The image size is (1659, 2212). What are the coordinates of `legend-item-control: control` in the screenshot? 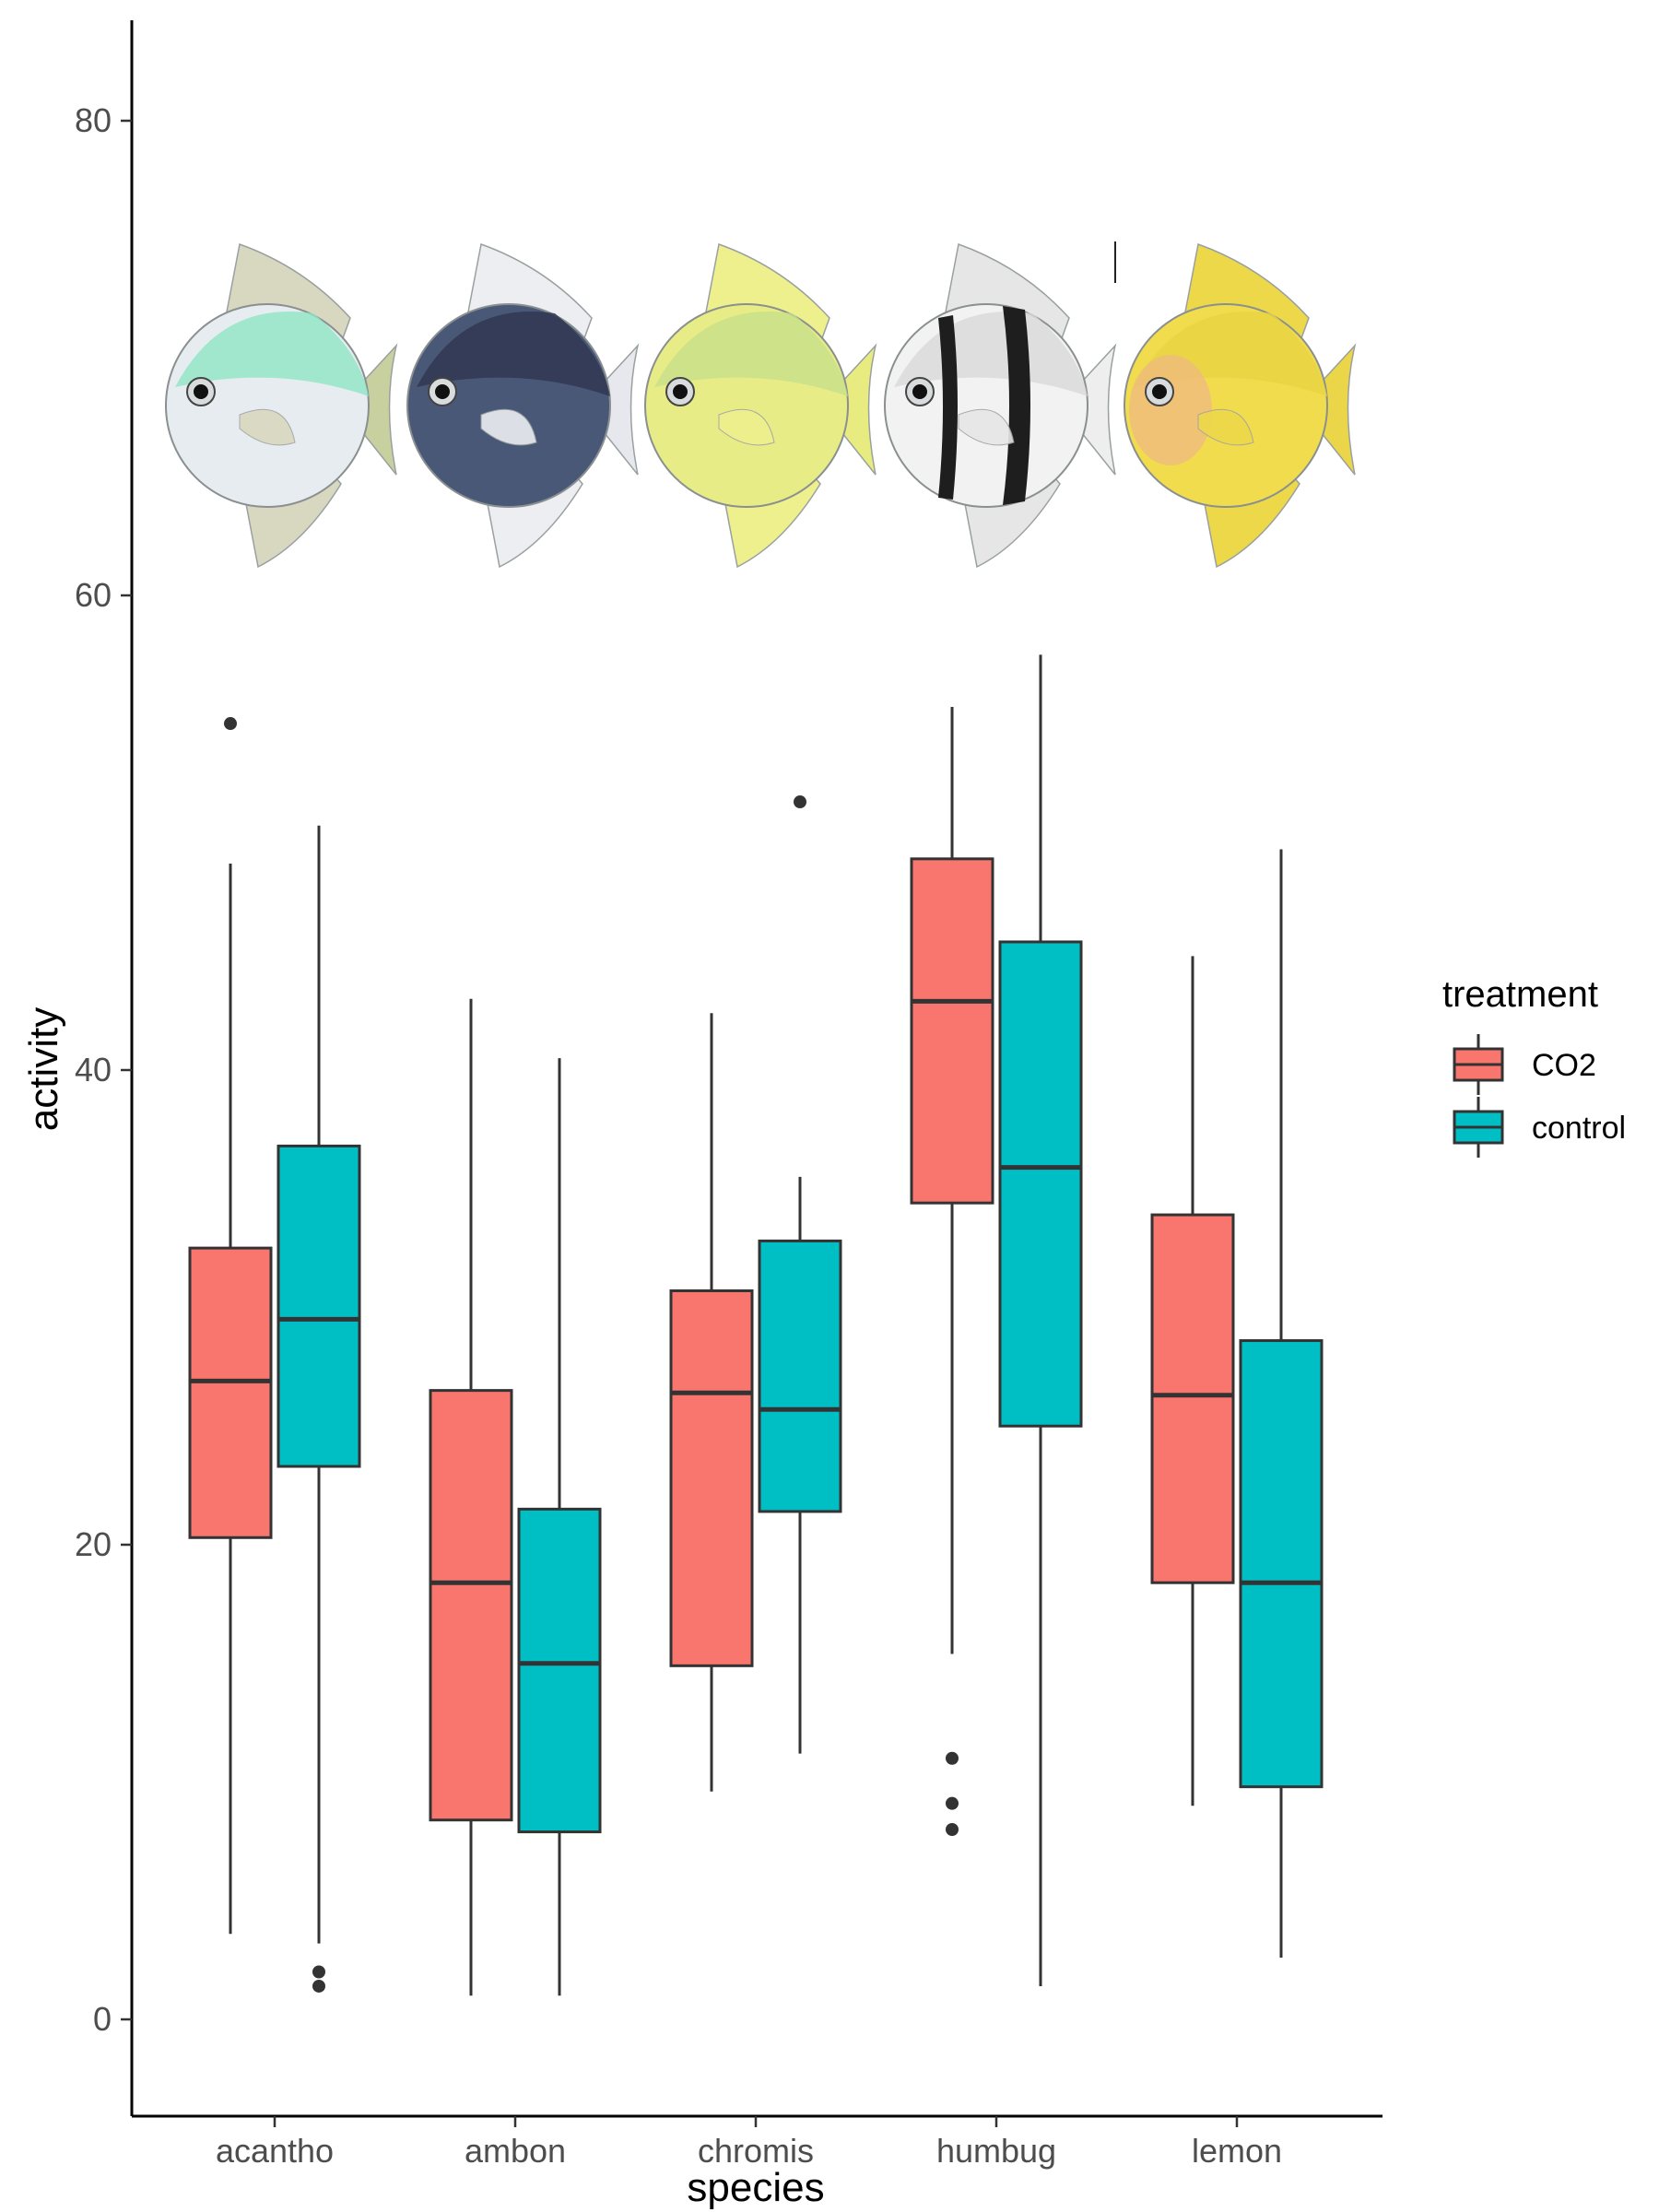 It's located at (1539, 1127).